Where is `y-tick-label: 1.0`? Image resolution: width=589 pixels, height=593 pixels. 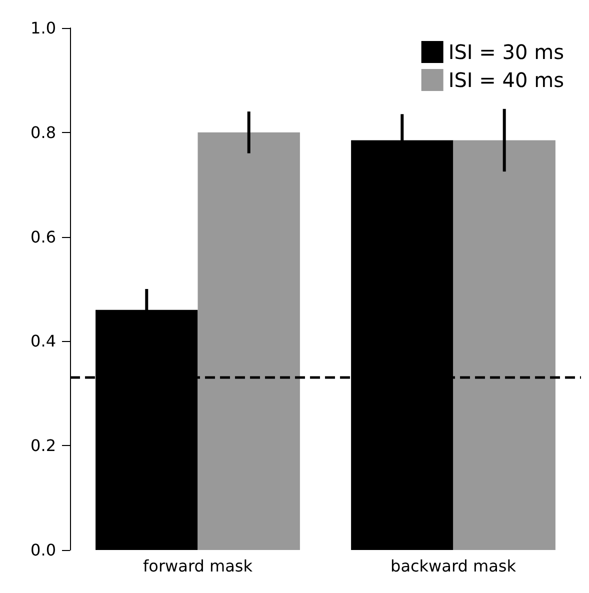 y-tick-label: 1.0 is located at coordinates (43, 28).